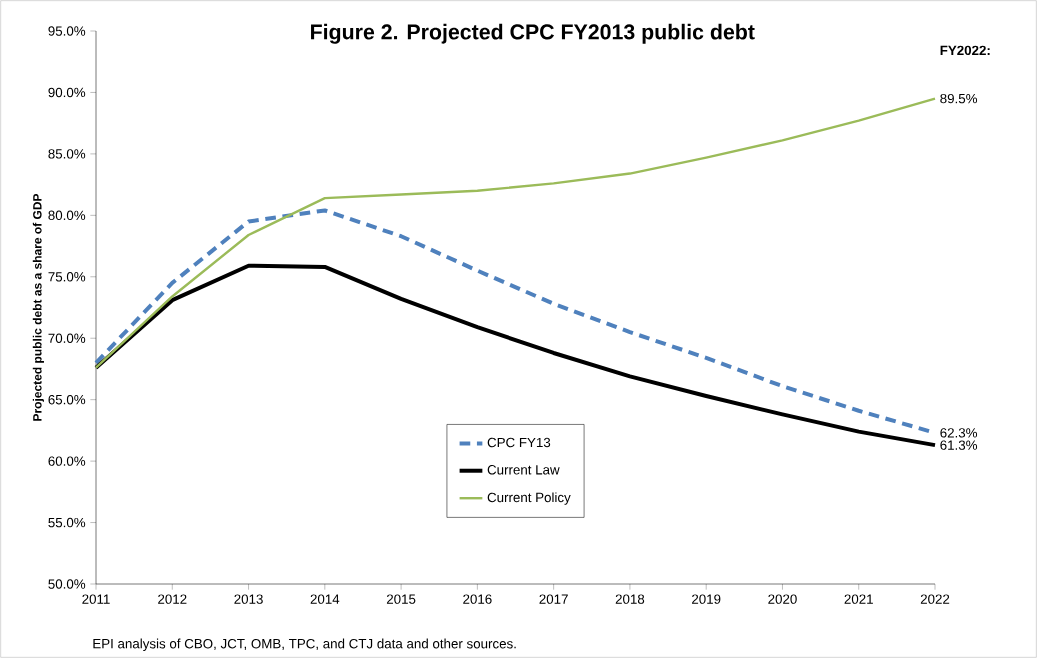  What do you see at coordinates (529, 498) in the screenshot?
I see `legend-label: Current Policy` at bounding box center [529, 498].